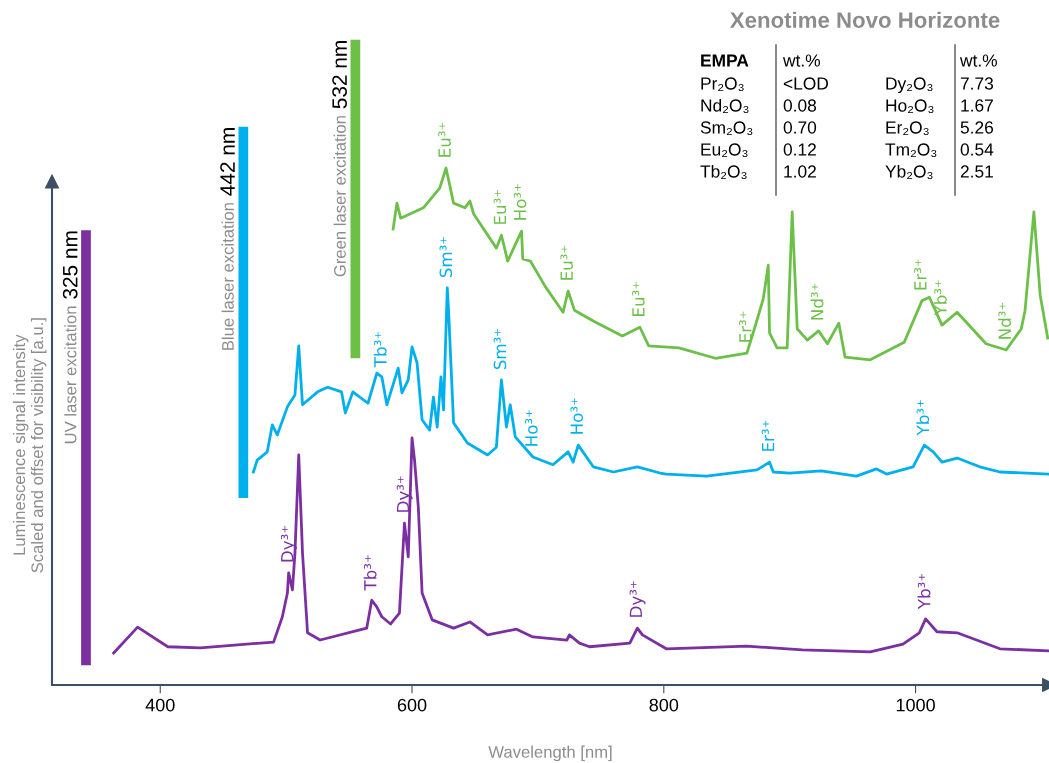 Image resolution: width=1049 pixels, height=763 pixels. Describe the element at coordinates (800, 127) in the screenshot. I see `text: 0.70` at that location.